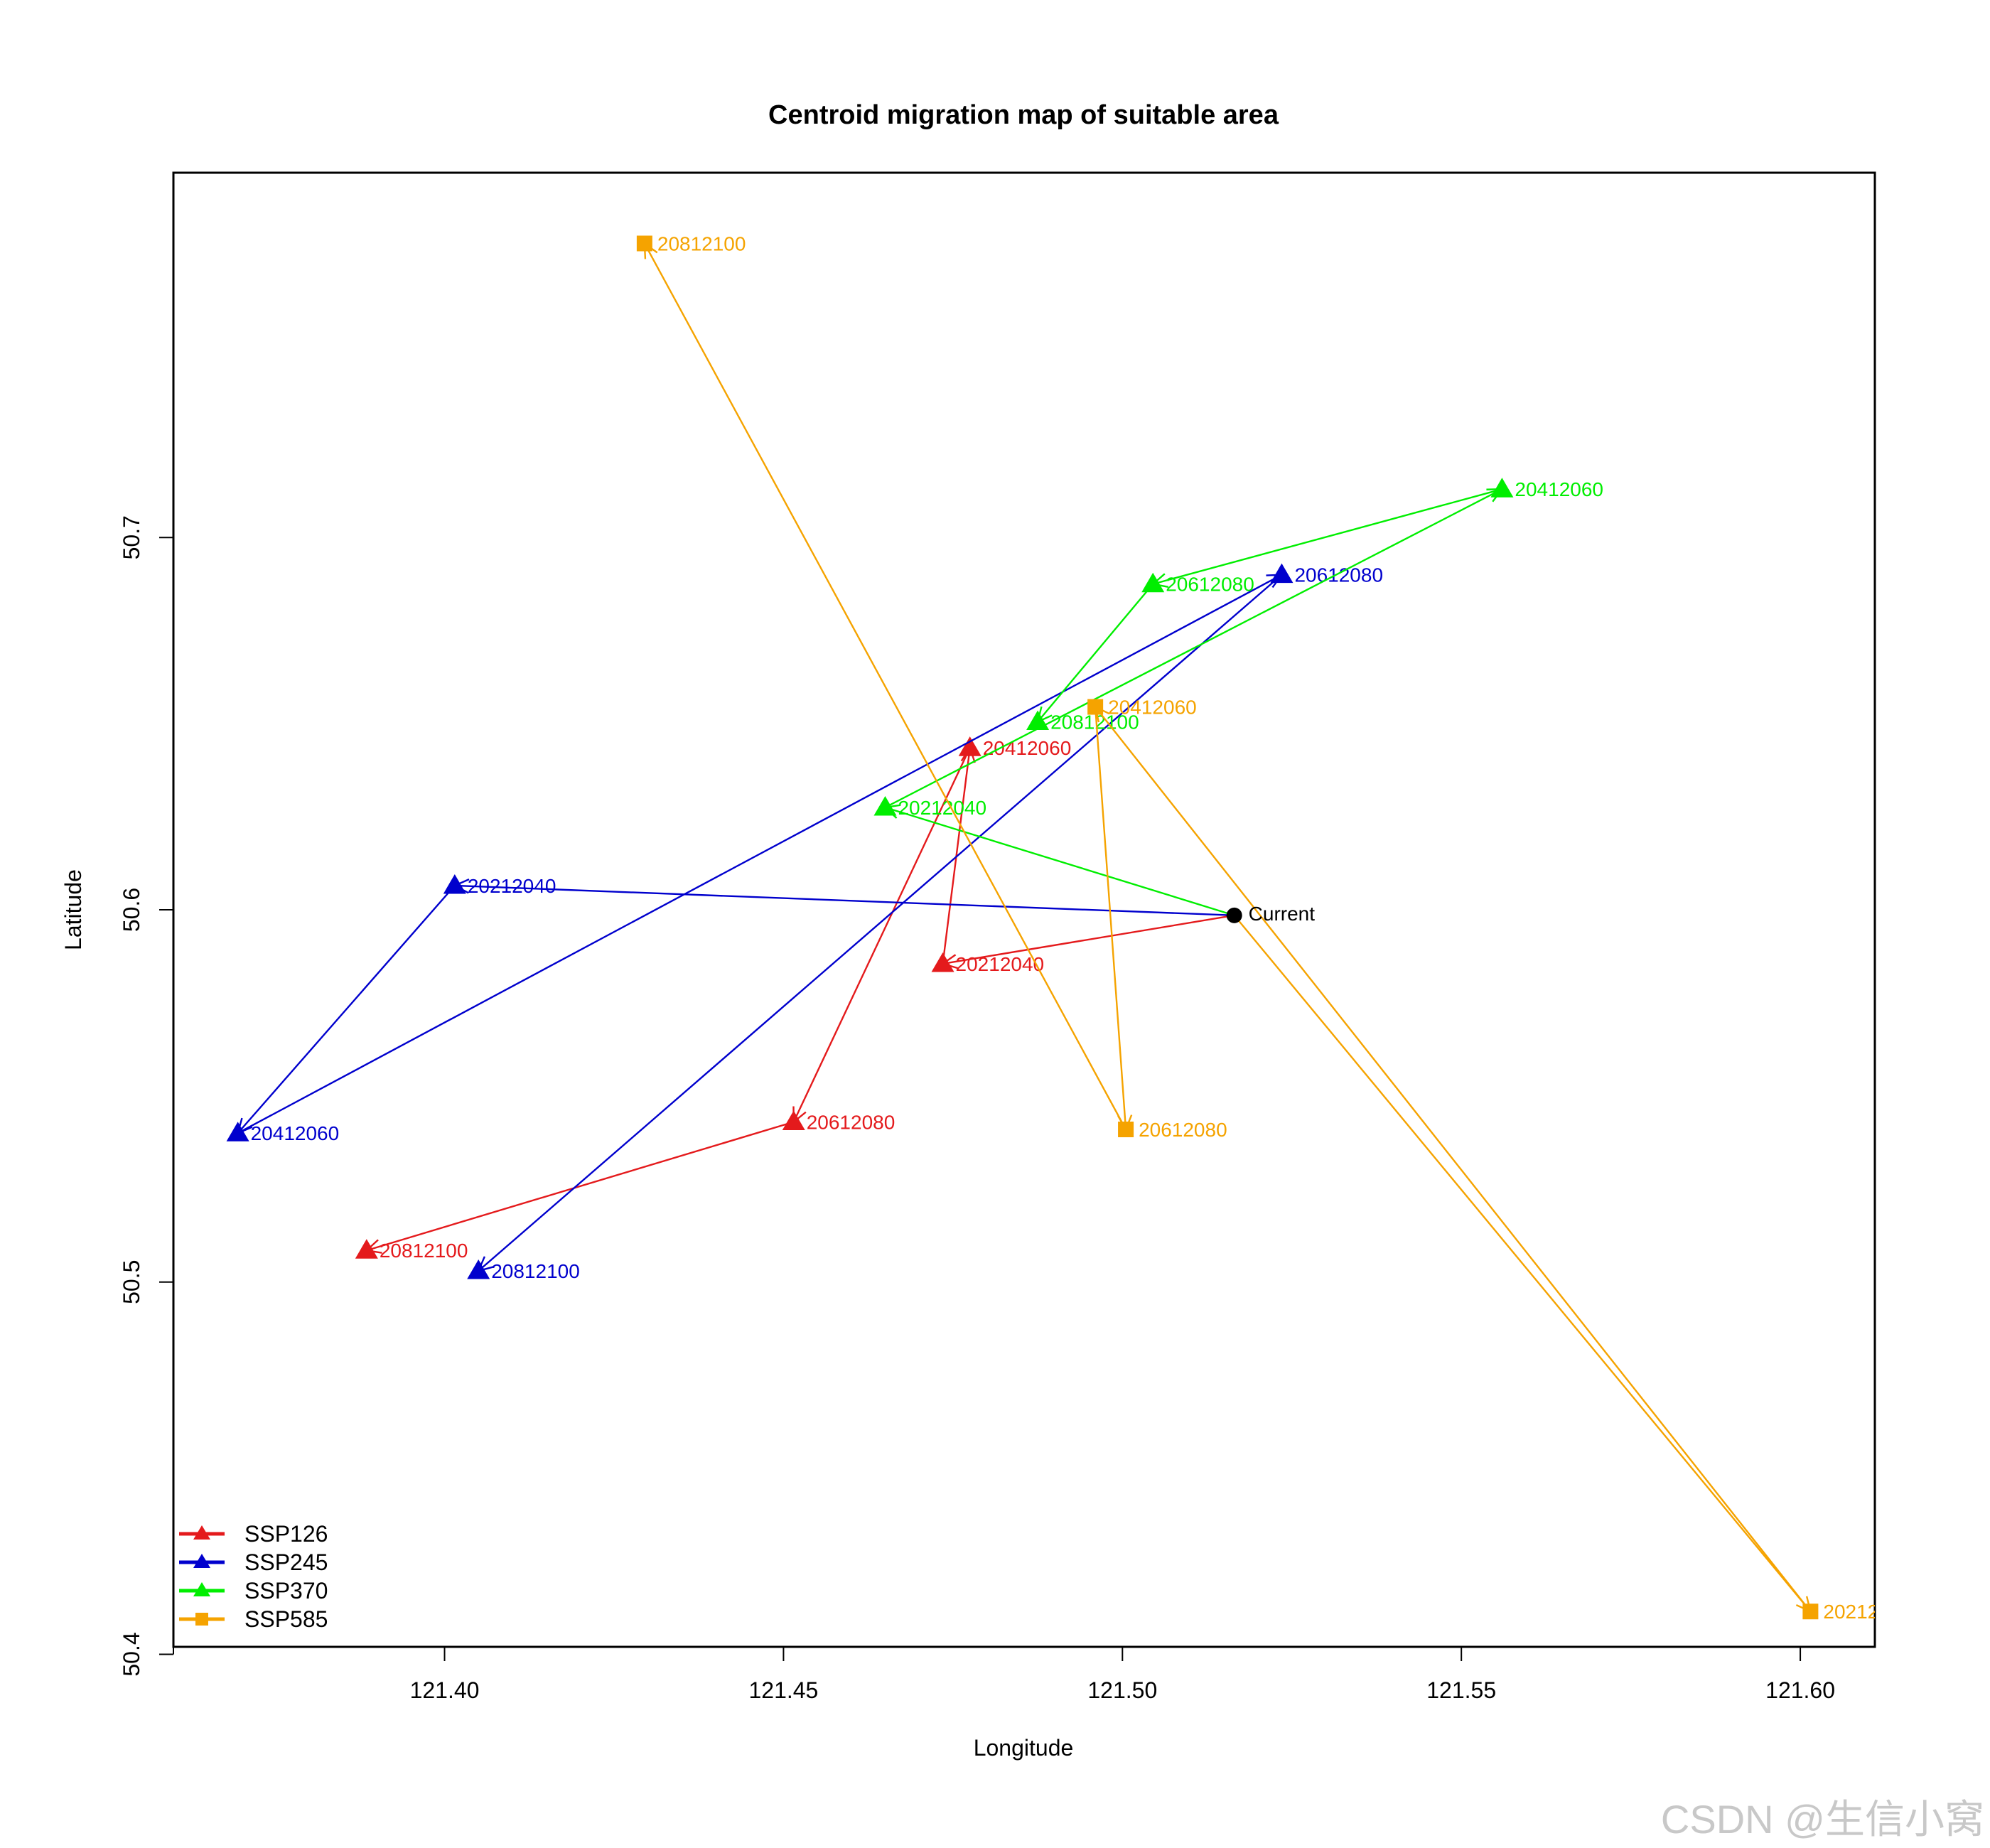  I want to click on x-tick-label: 121.60, so click(1800, 1690).